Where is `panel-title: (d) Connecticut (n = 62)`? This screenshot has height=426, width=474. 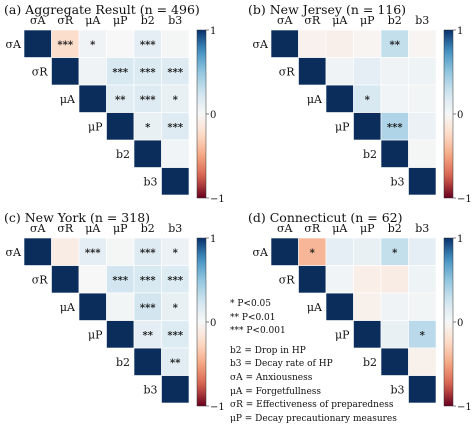
panel-title: (d) Connecticut (n = 62) is located at coordinates (325, 217).